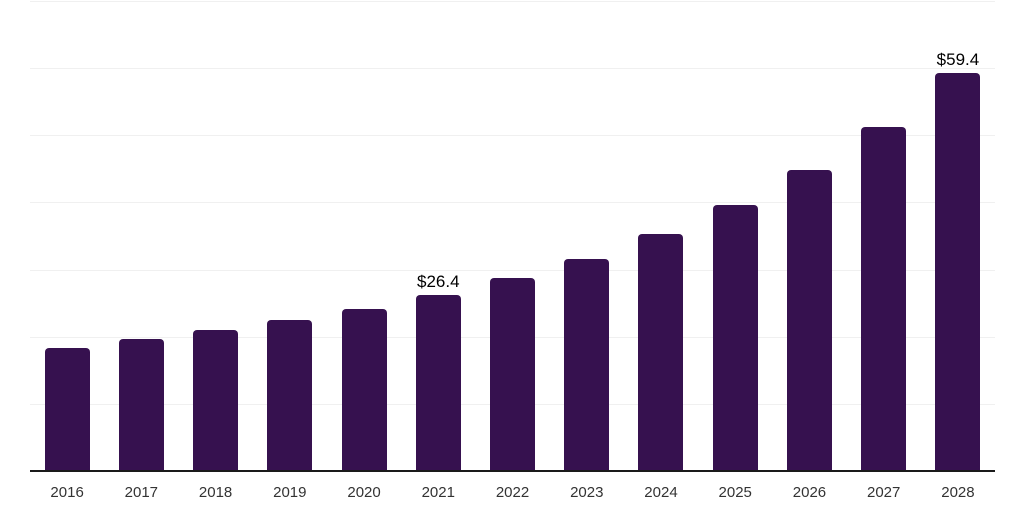  Describe the element at coordinates (587, 365) in the screenshot. I see `bar-2023` at that location.